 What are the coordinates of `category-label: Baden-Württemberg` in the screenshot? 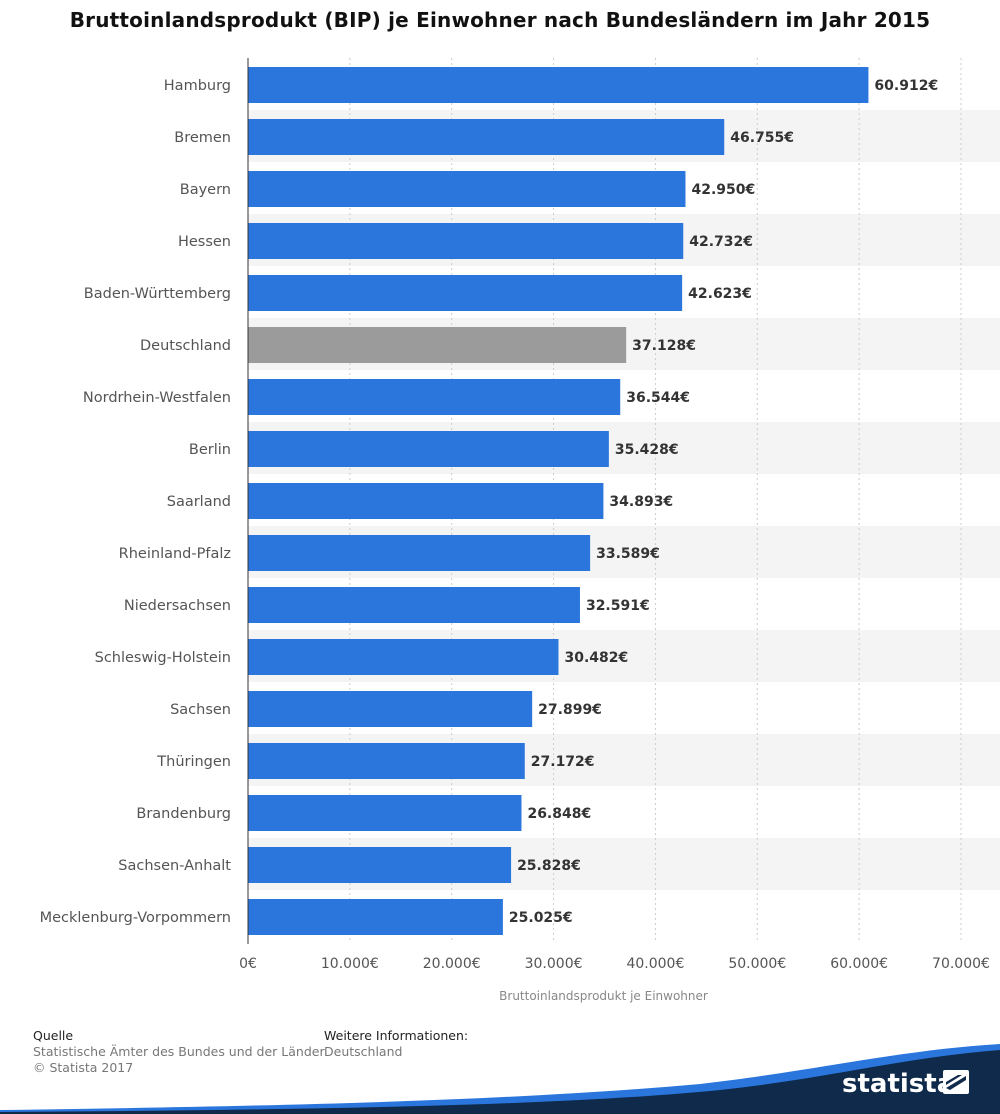 It's located at (157, 294).